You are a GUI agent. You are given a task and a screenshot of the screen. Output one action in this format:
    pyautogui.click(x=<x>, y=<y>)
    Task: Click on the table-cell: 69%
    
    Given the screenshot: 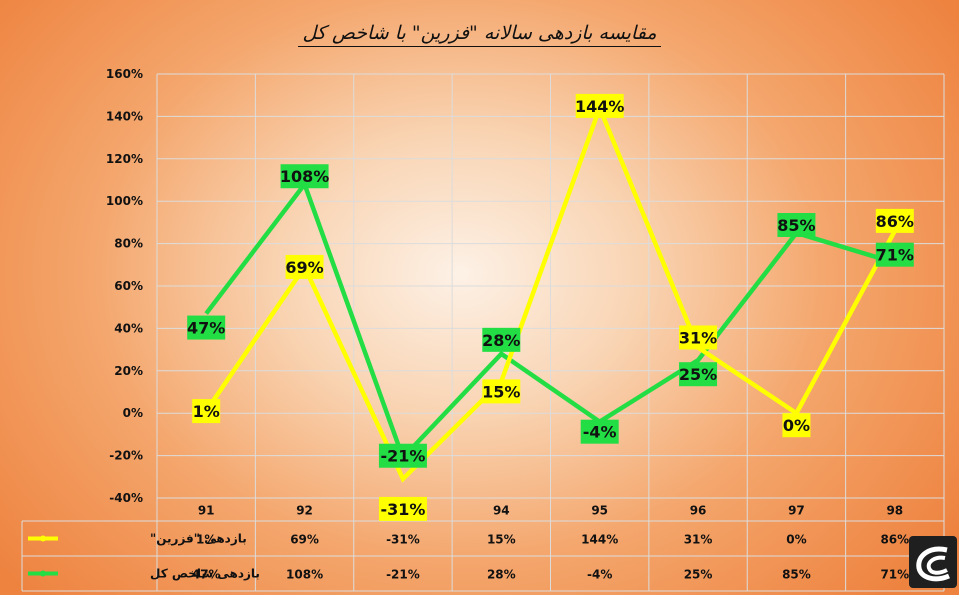 What is the action you would take?
    pyautogui.click(x=304, y=540)
    